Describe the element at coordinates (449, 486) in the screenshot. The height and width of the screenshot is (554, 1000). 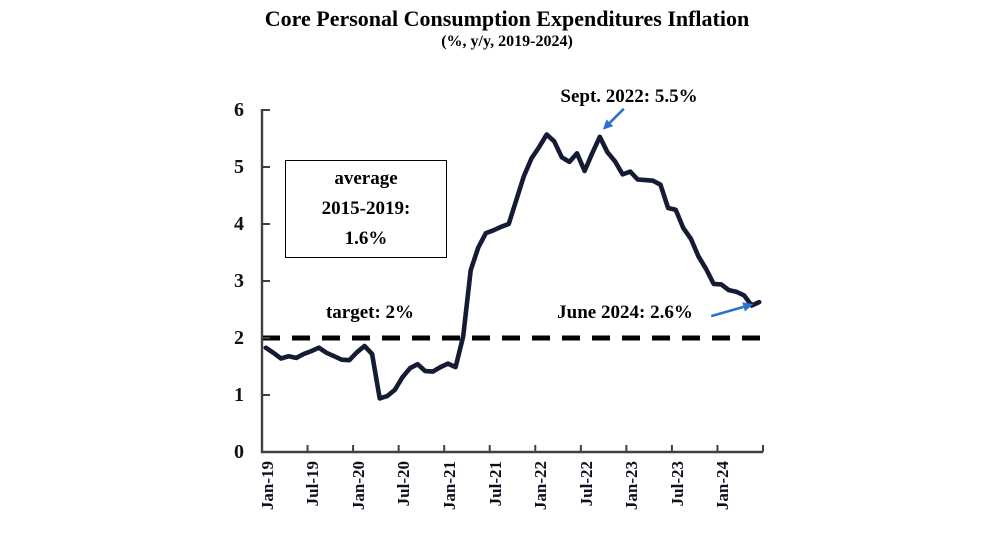
I see `x-axis-tick-label: Jan-21` at that location.